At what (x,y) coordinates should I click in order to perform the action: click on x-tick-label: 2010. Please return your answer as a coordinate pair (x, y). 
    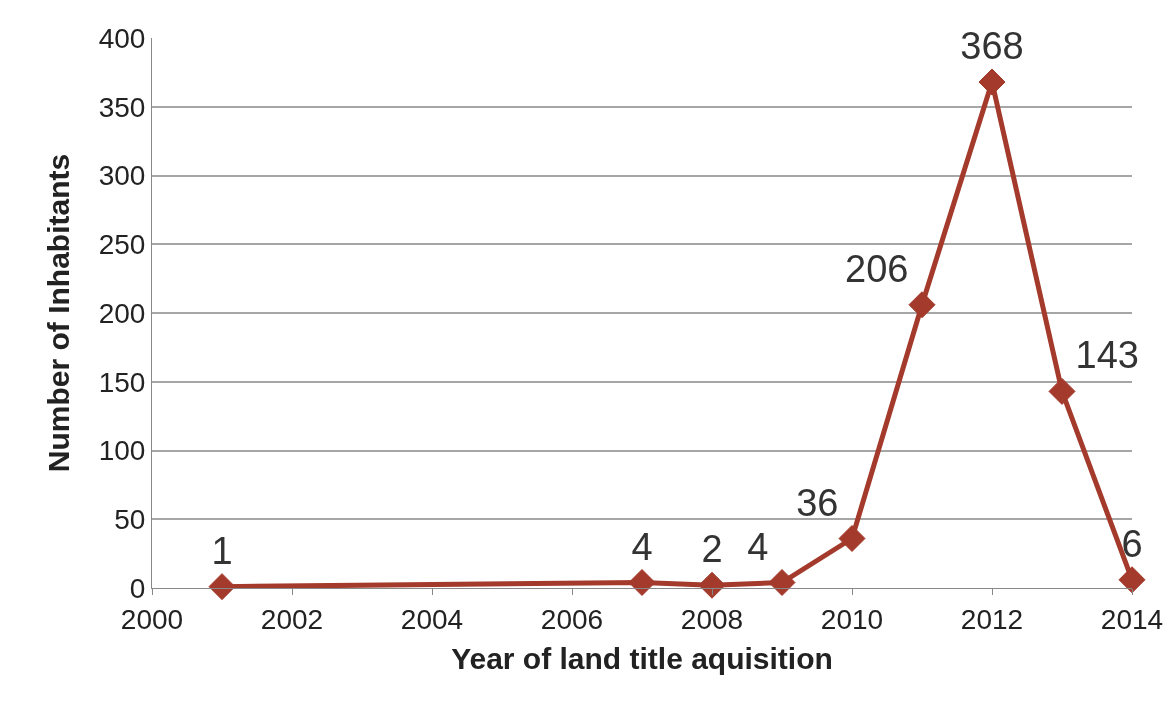
    Looking at the image, I should click on (852, 619).